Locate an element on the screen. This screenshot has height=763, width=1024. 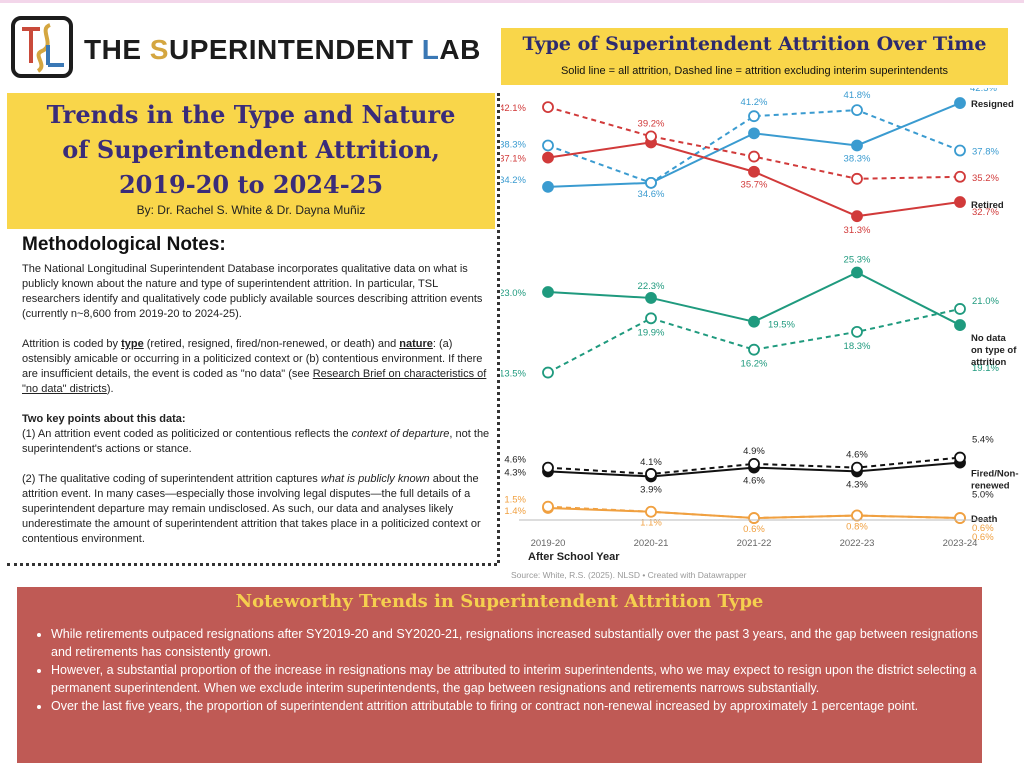
brand-name: THE SUPERINTENDENT LAB is located at coordinates (282, 49).